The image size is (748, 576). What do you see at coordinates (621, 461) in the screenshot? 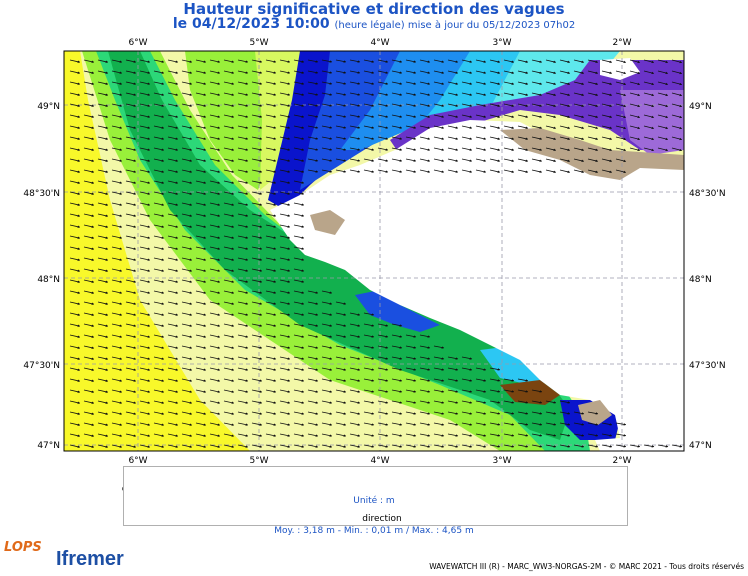
I see `lon-tick-bottom: 2°W` at bounding box center [621, 461].